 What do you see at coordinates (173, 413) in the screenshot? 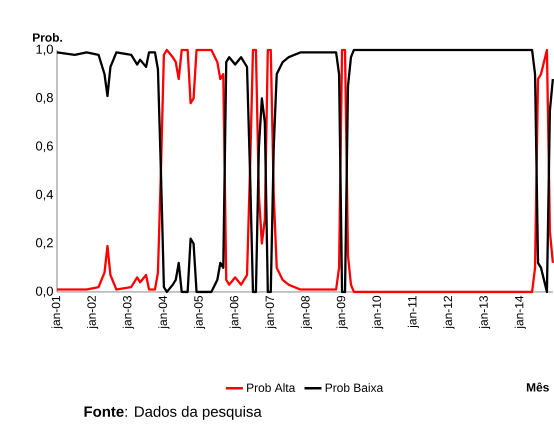
I see `text: Fonte: Dados da pesquisa` at bounding box center [173, 413].